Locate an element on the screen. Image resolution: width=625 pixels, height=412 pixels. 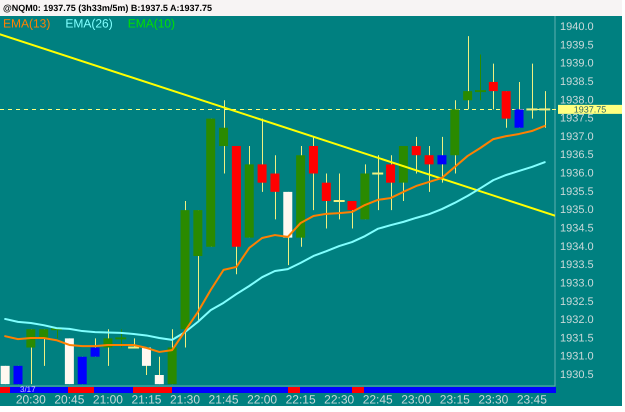
text: EMA(26) is located at coordinates (89, 23).